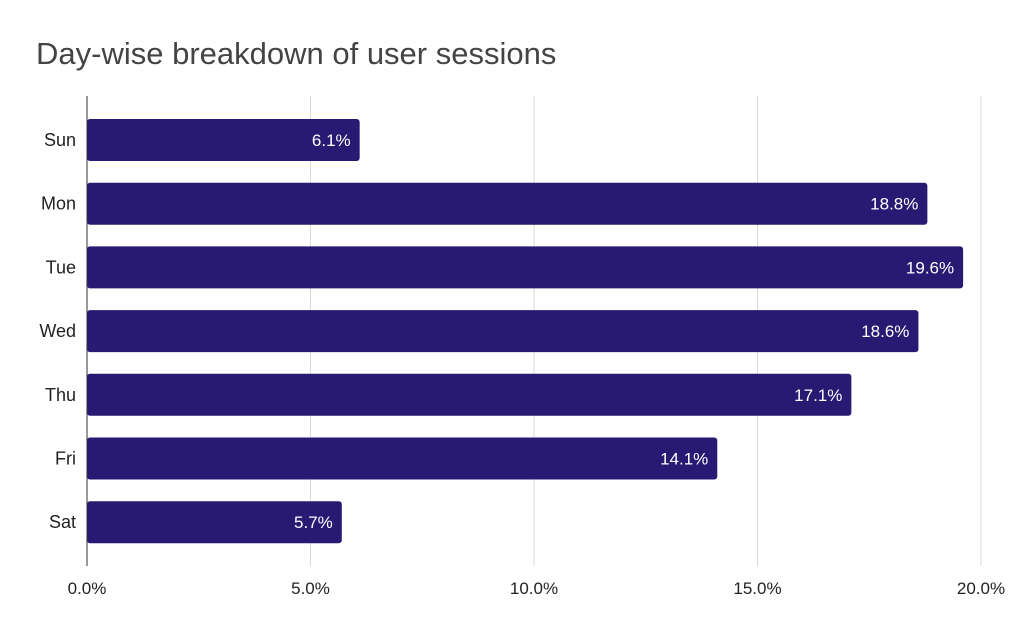 The width and height of the screenshot is (1024, 641). Describe the element at coordinates (296, 53) in the screenshot. I see `chart-title: Day-wise breakdown of user sessions` at that location.